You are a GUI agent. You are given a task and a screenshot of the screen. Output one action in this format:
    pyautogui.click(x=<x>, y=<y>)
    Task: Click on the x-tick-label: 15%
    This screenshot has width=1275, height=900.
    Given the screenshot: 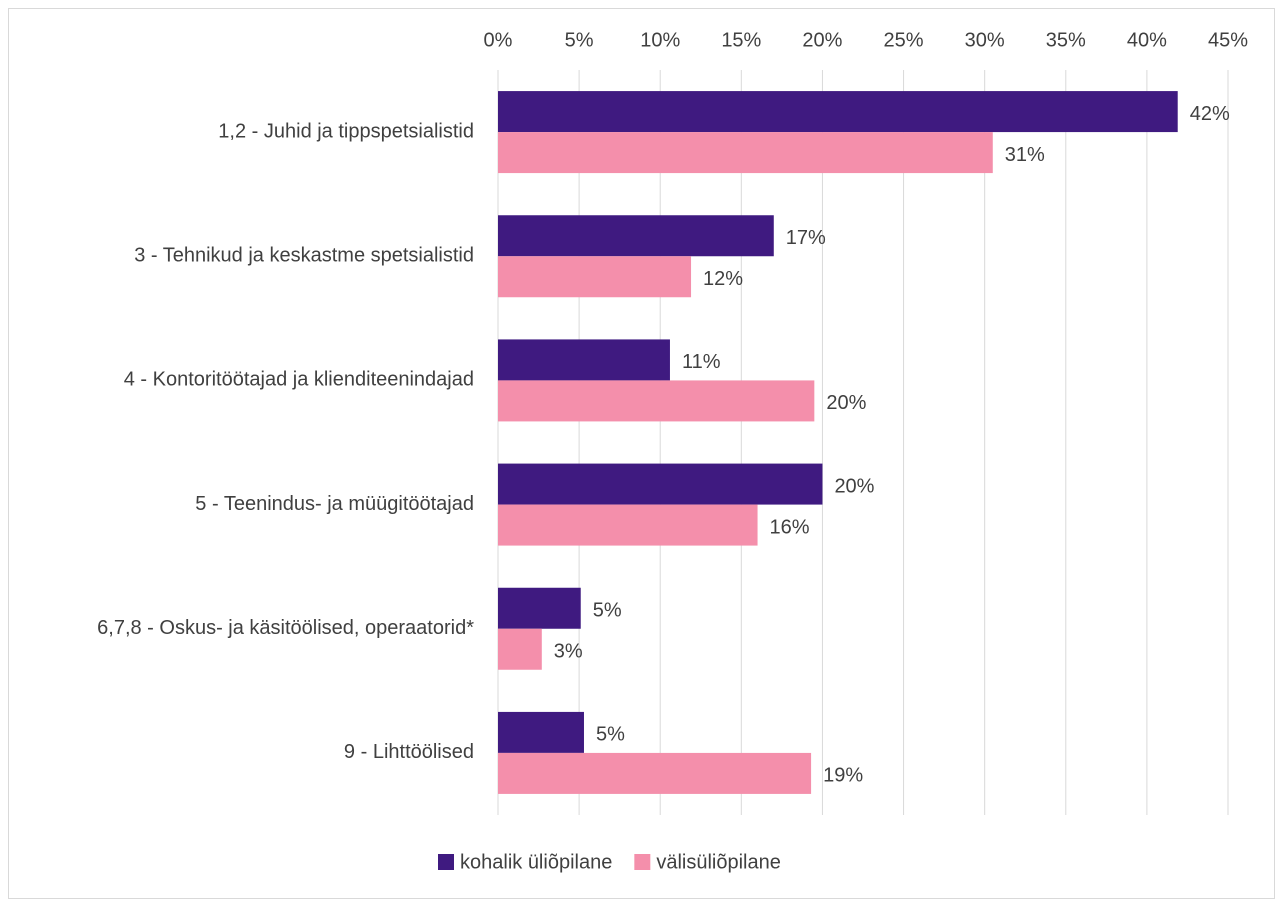 What is the action you would take?
    pyautogui.click(x=741, y=40)
    